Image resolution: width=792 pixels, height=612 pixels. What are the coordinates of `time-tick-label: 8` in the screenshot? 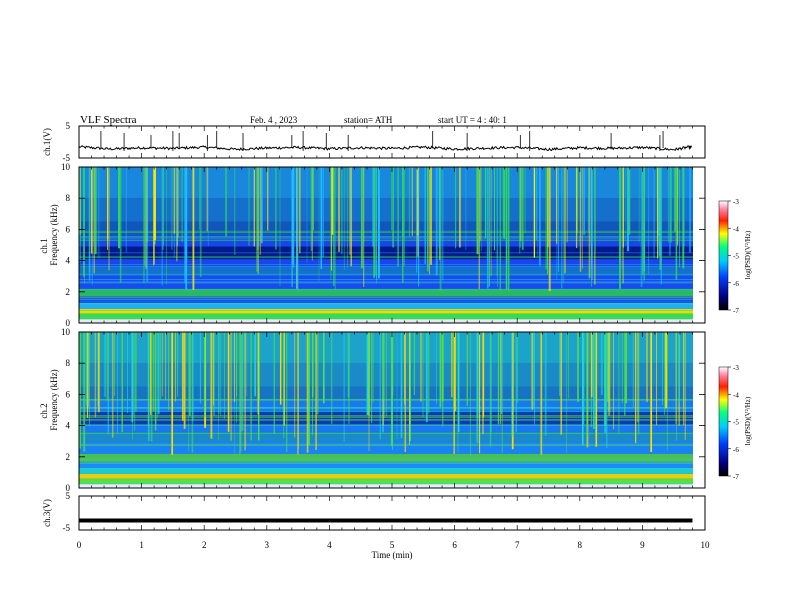 It's located at (580, 545).